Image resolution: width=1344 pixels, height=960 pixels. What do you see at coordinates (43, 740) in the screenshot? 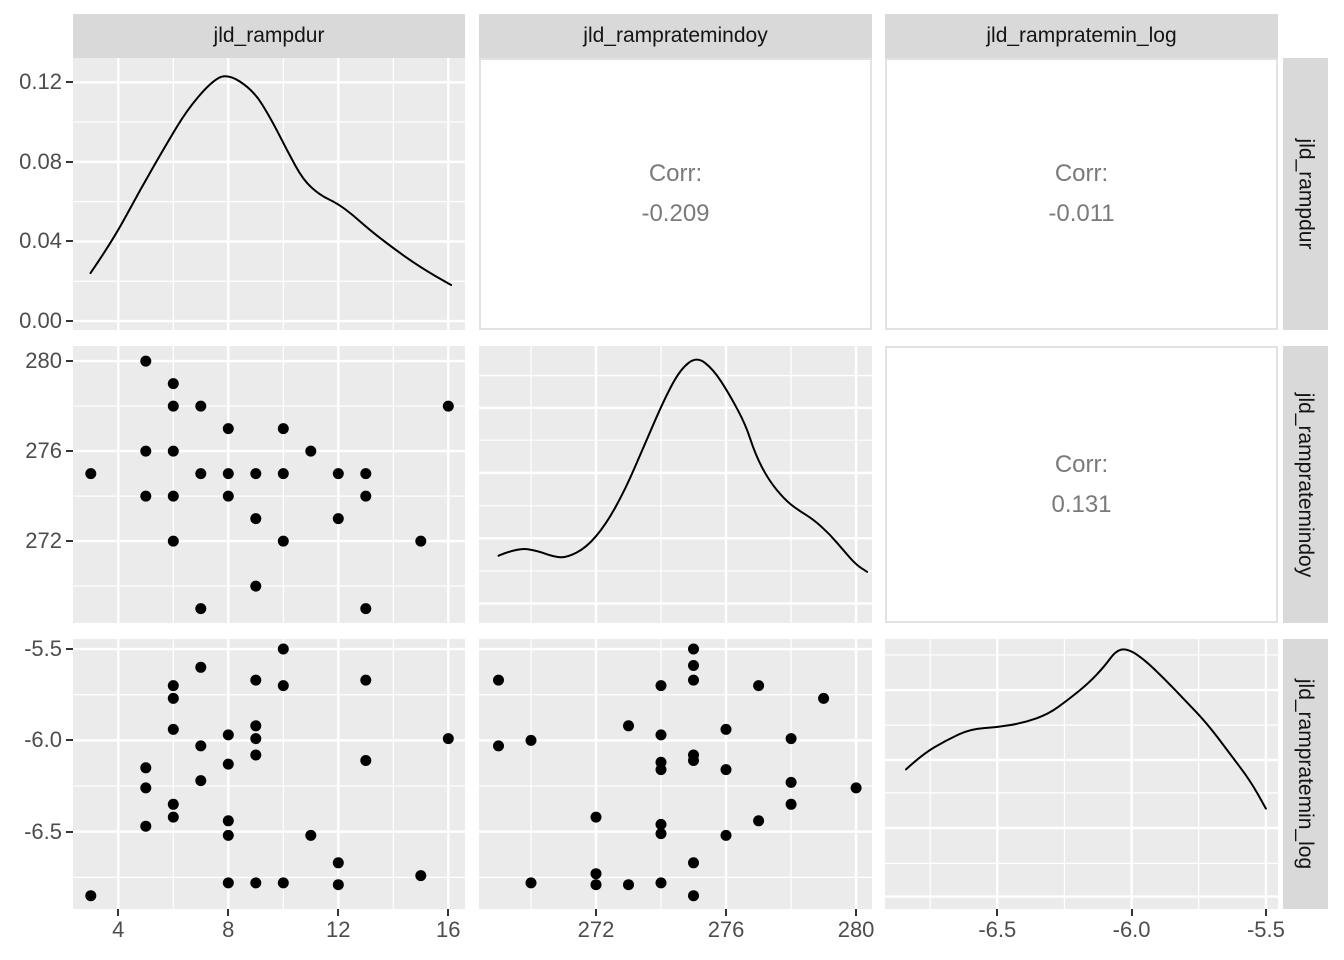
I see `y-tick-label: -6.0` at bounding box center [43, 740].